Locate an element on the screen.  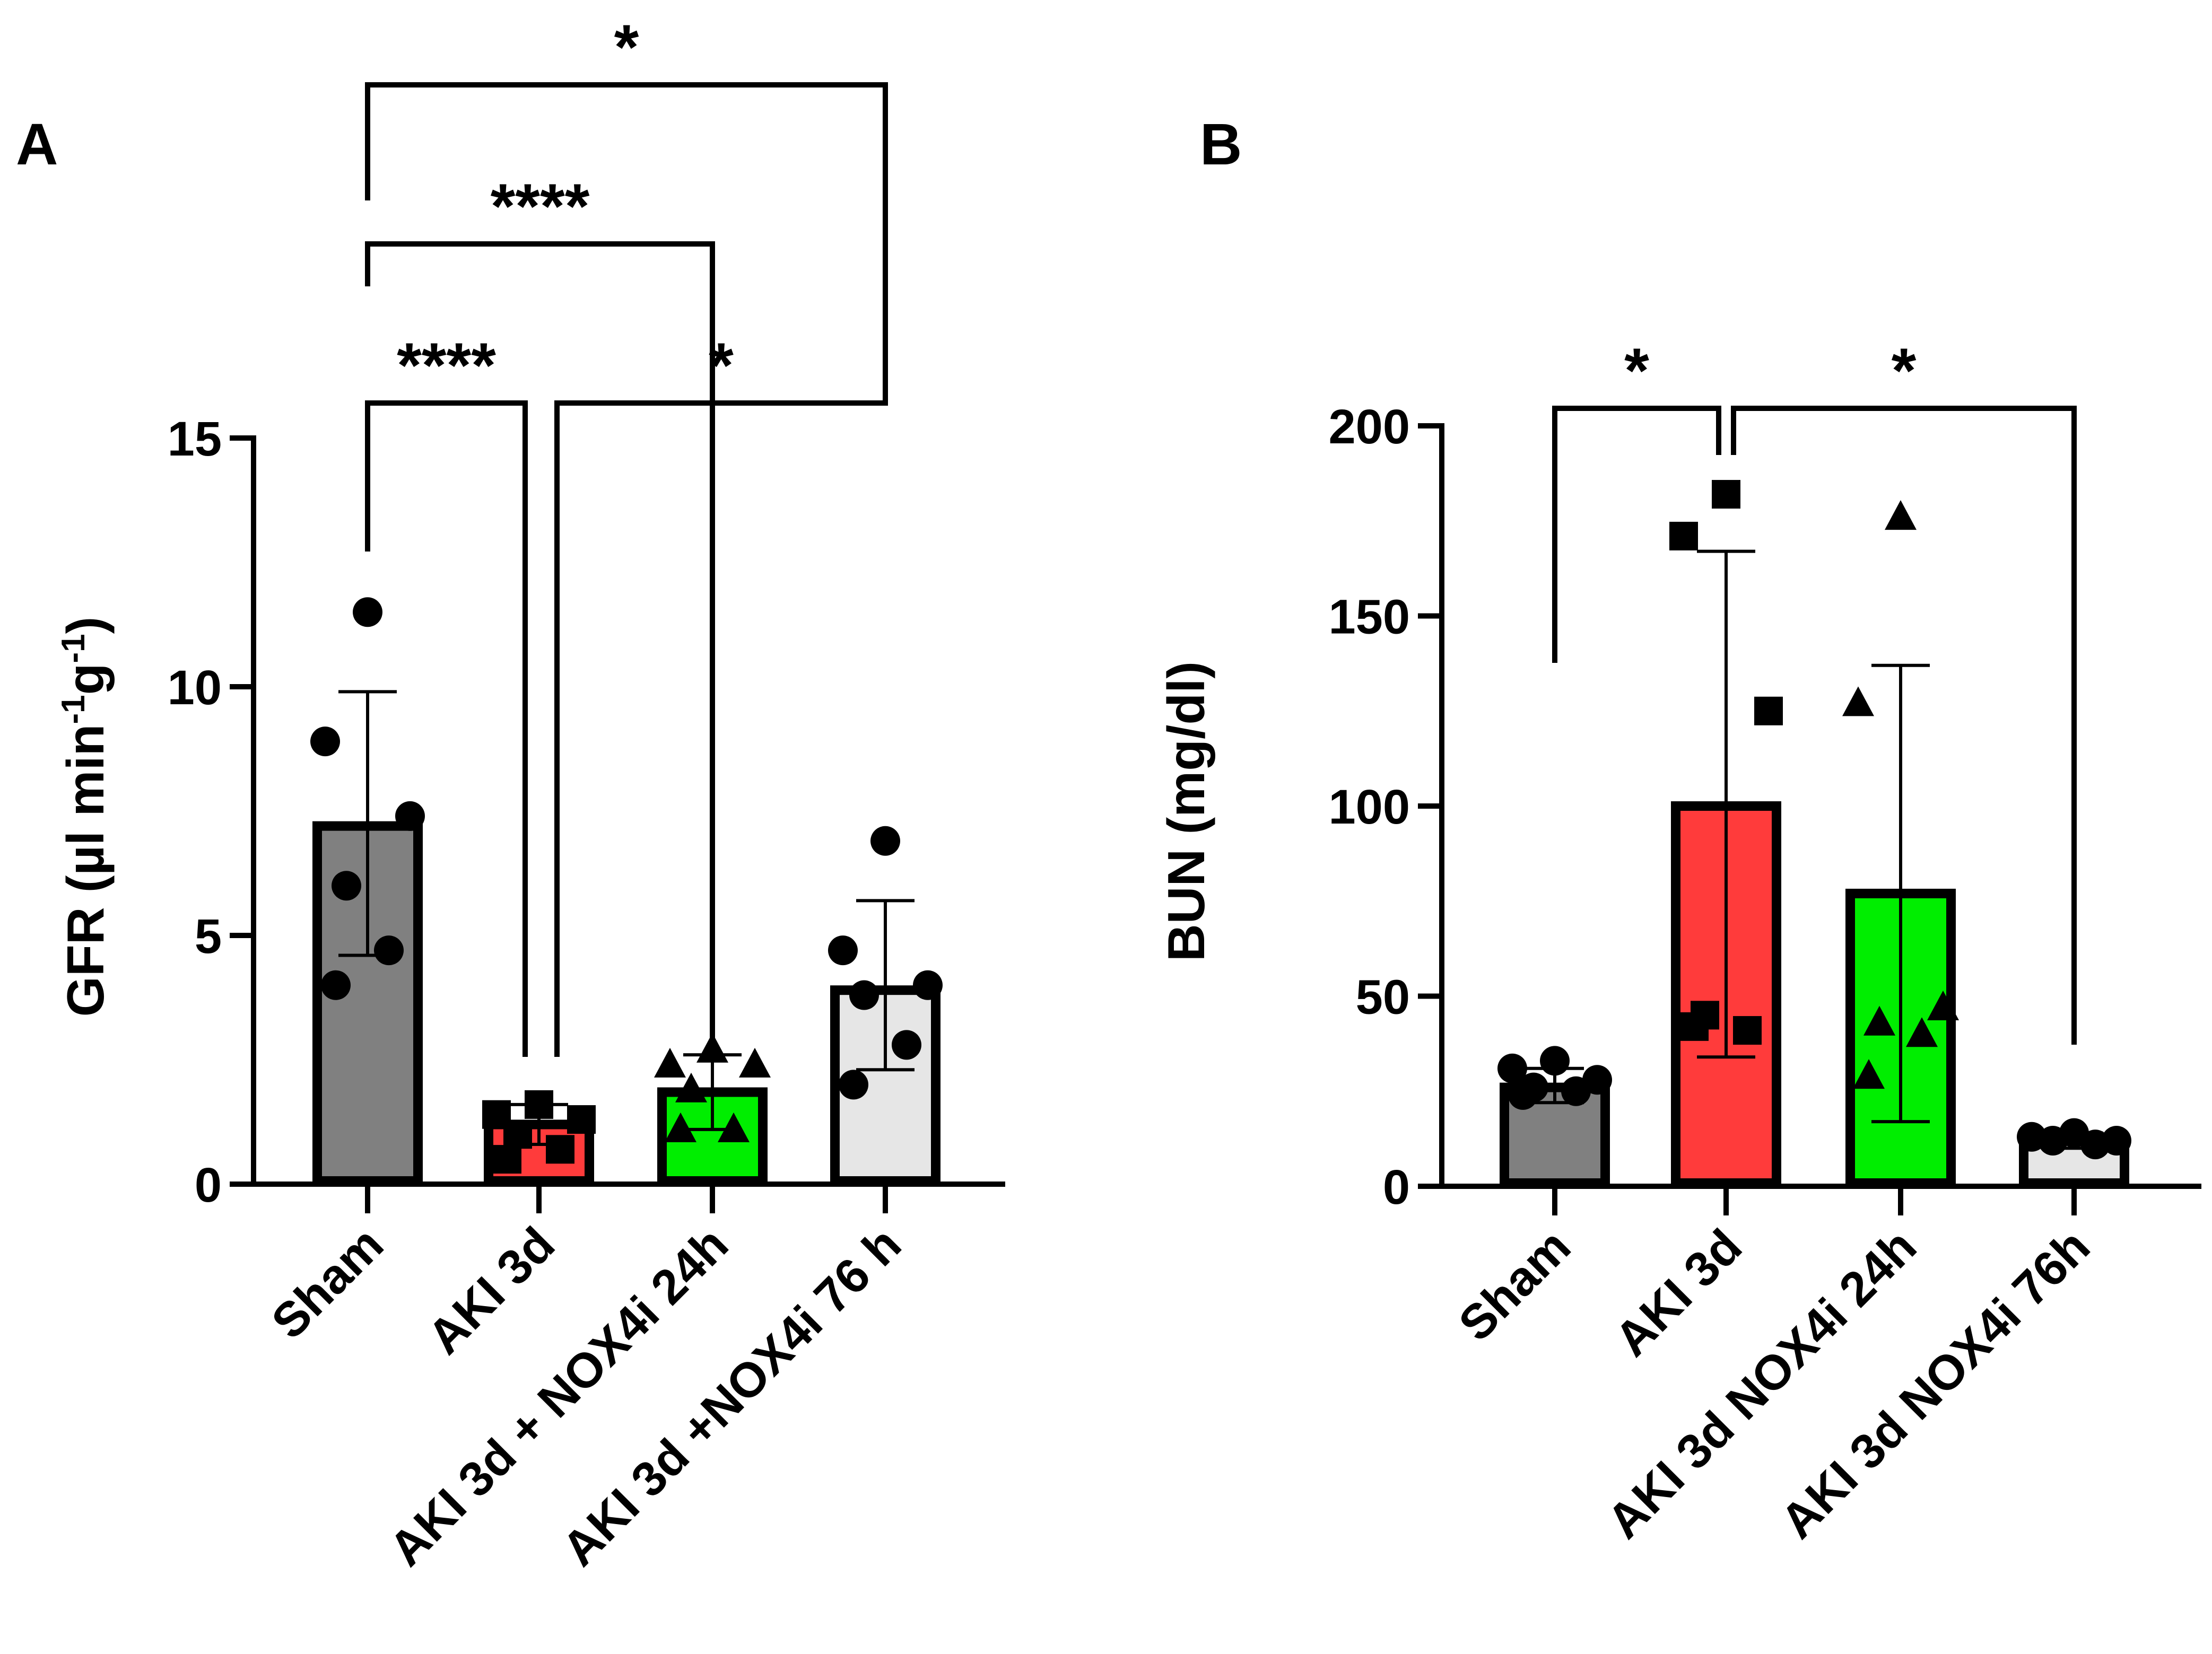
significance-label-1: **** is located at coordinates (540, 206).